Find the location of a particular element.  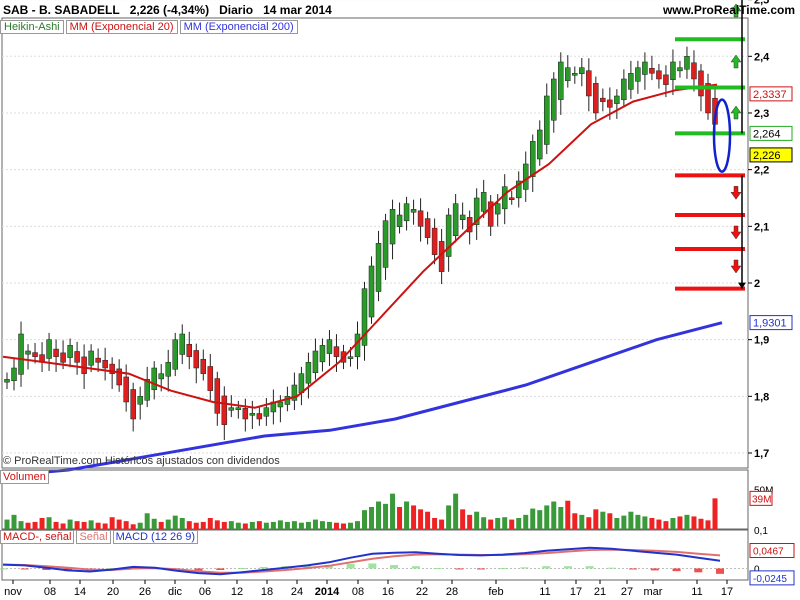

legend-ema20: MM (Exponencial 20) is located at coordinates (121, 27).